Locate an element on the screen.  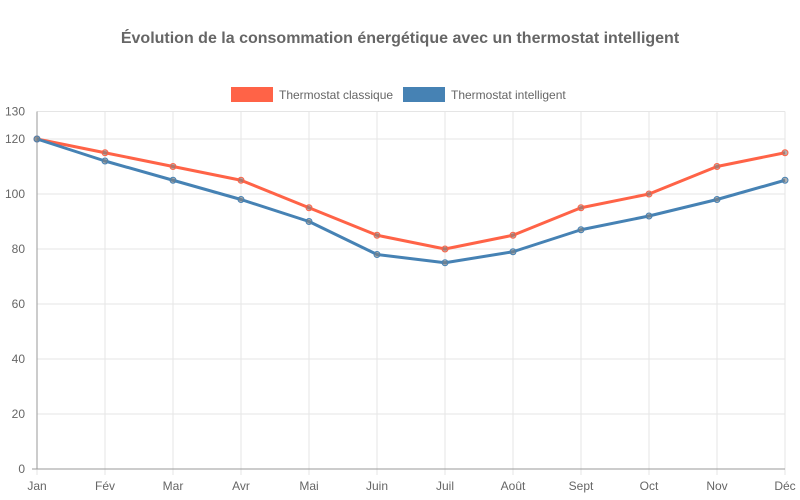
y-tick-label: 80 is located at coordinates (19, 249).